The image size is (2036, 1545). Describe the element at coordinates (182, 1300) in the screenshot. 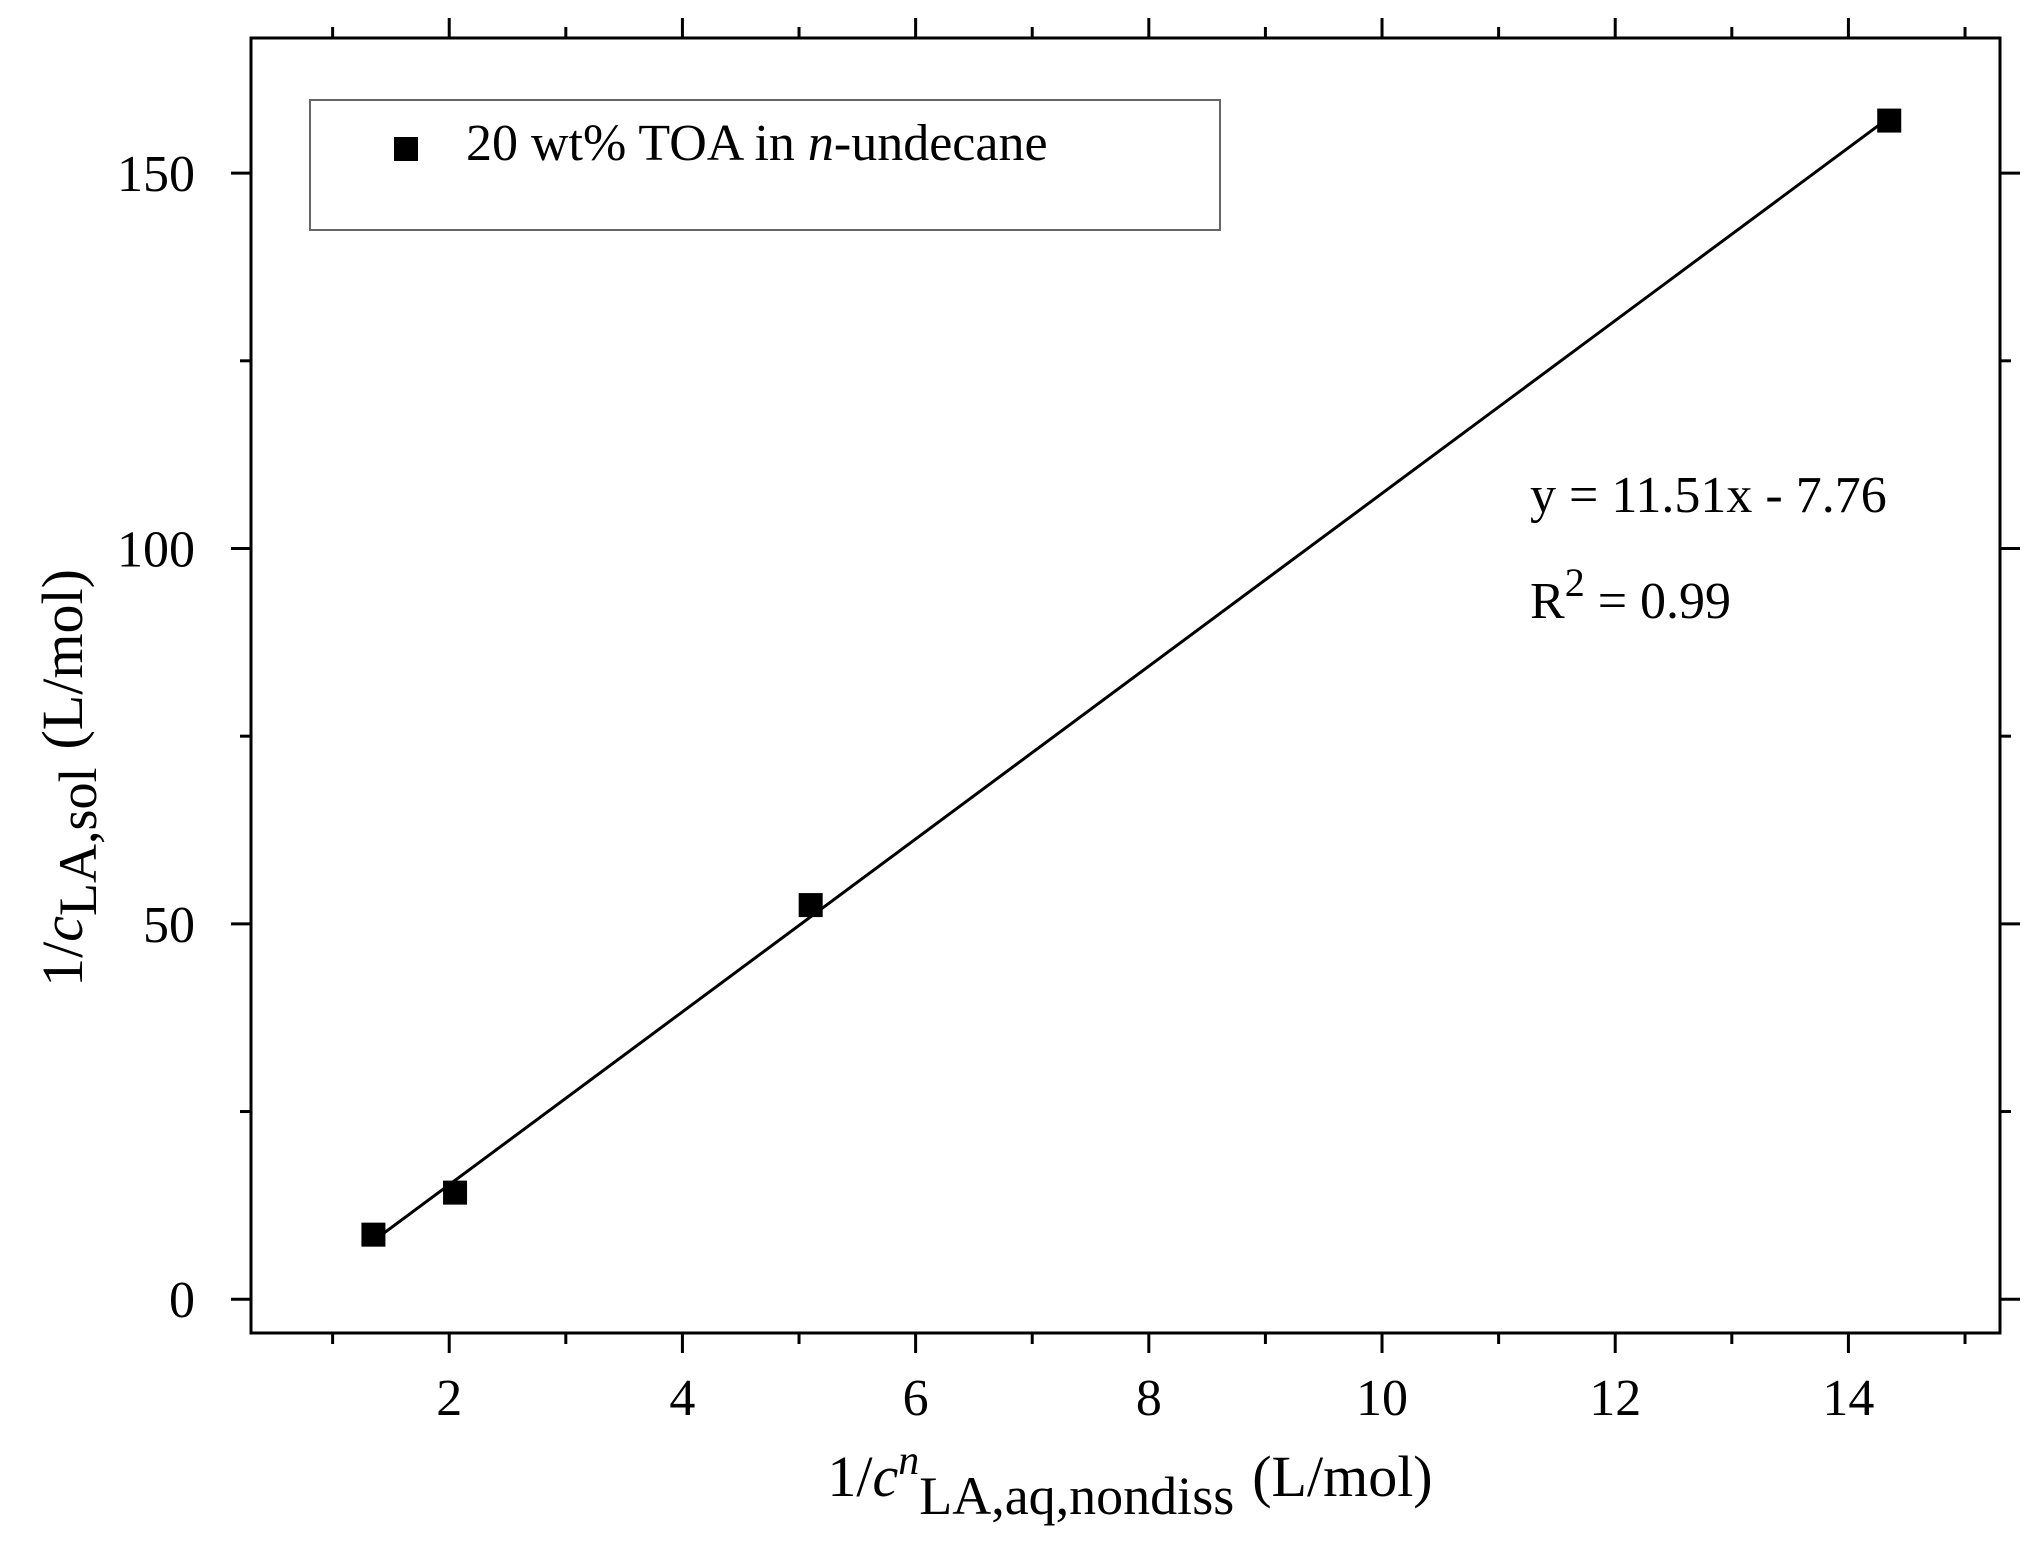

I see `y-tick-label: 0` at that location.